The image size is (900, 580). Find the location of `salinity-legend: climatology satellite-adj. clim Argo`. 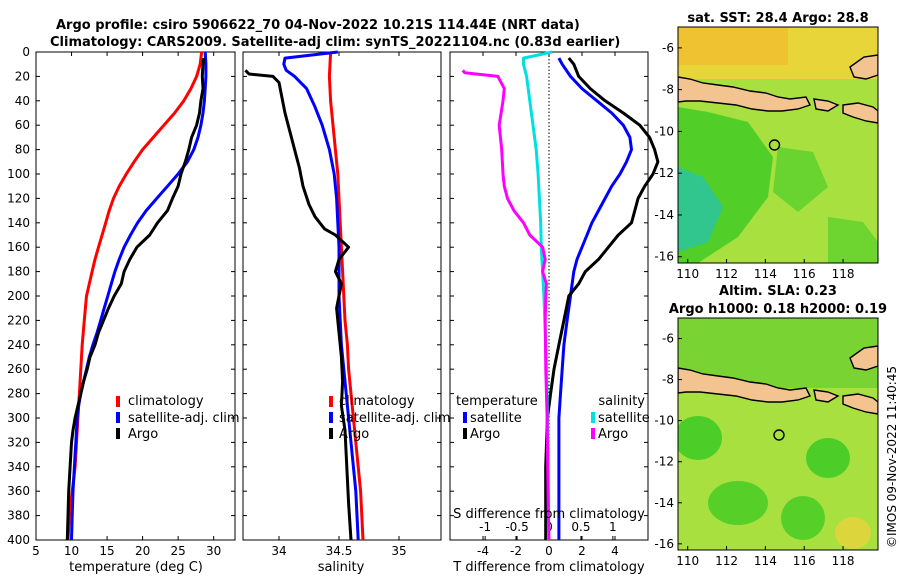

salinity-legend: climatology satellite-adj. clim Argo is located at coordinates (390, 418).